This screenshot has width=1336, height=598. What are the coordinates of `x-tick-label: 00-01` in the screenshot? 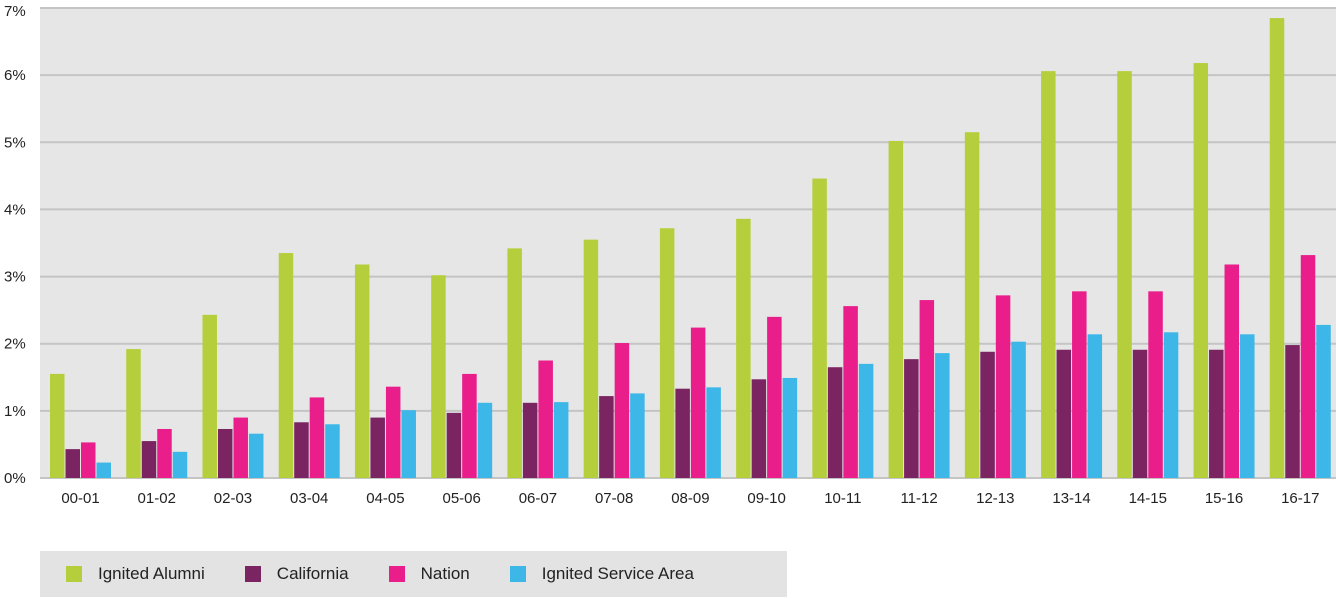 It's located at (80, 498).